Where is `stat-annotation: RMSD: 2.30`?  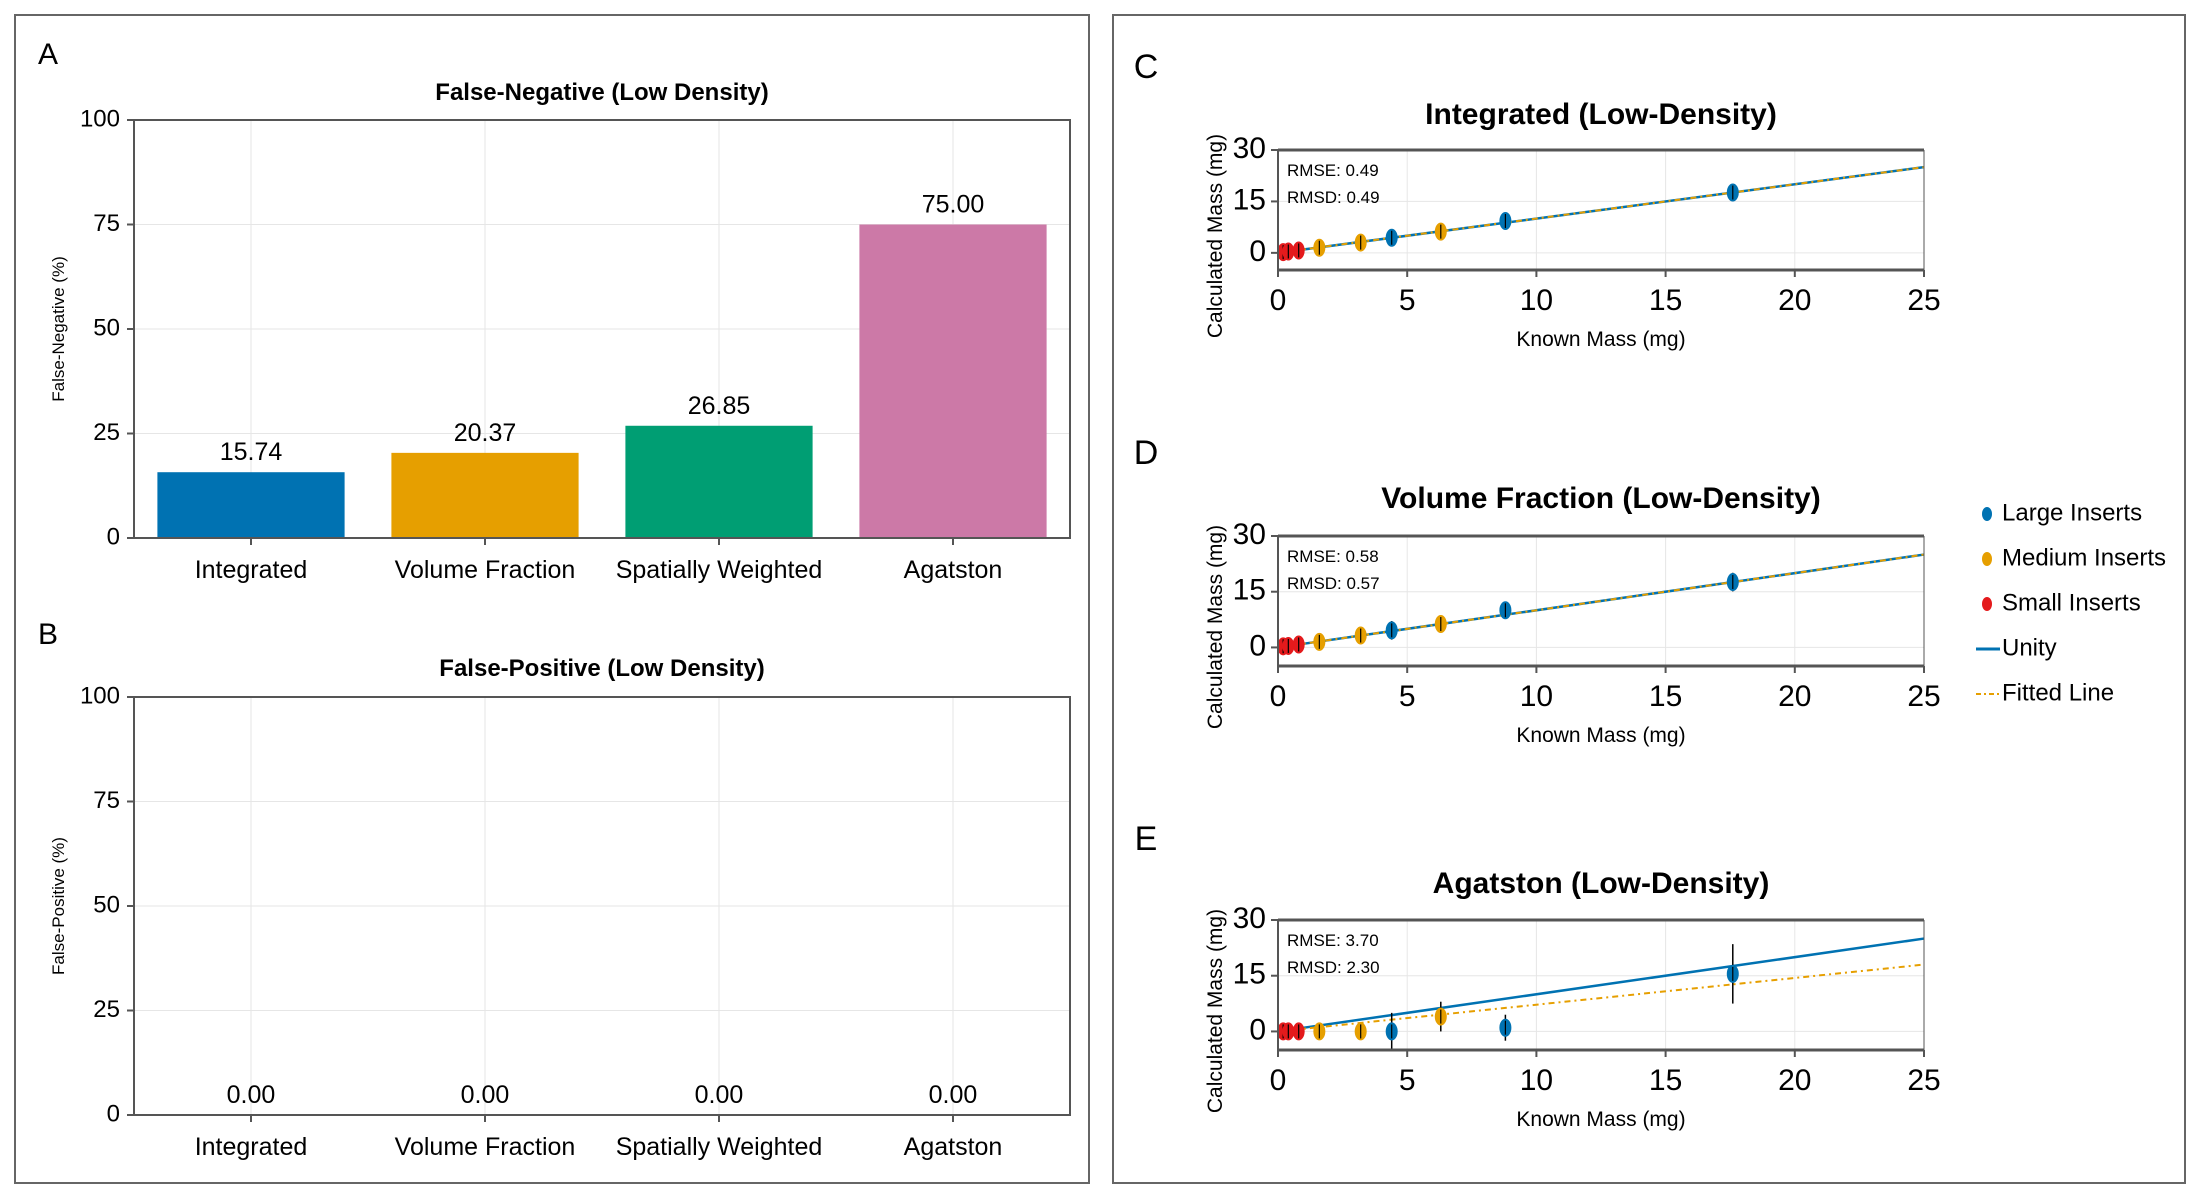
stat-annotation: RMSD: 2.30 is located at coordinates (1333, 967).